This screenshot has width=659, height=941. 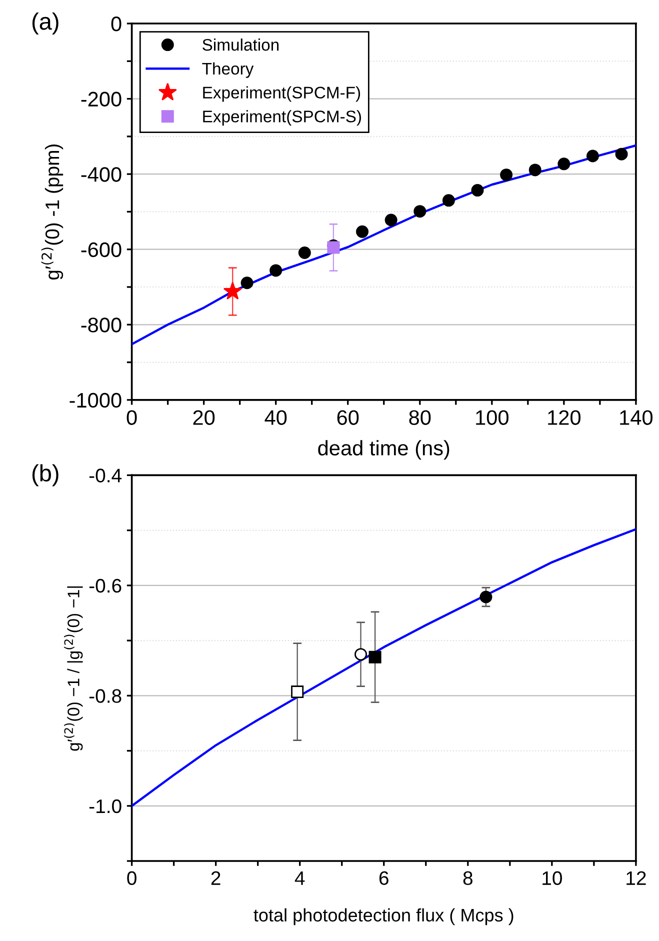 What do you see at coordinates (275, 417) in the screenshot?
I see `x-tick-label: 40` at bounding box center [275, 417].